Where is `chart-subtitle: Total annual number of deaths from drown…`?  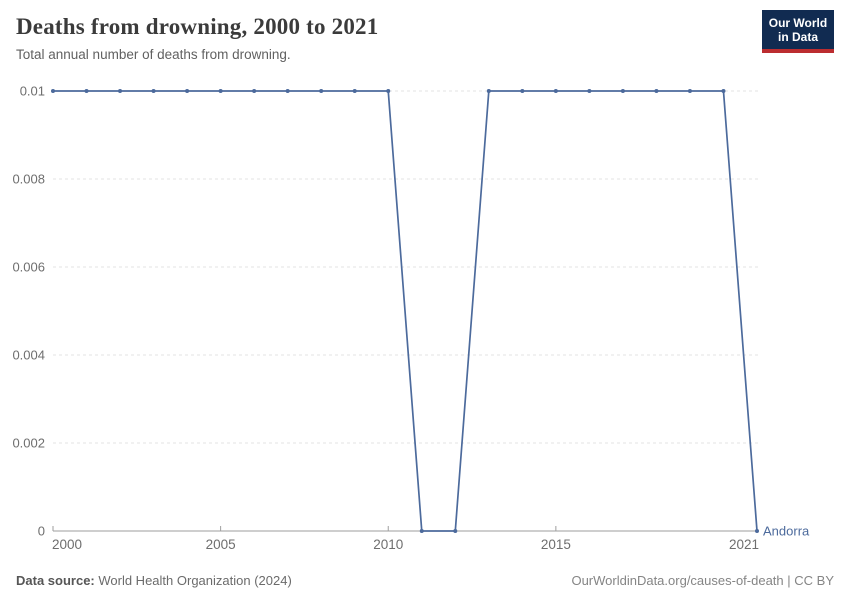 chart-subtitle: Total annual number of deaths from drown… is located at coordinates (153, 54).